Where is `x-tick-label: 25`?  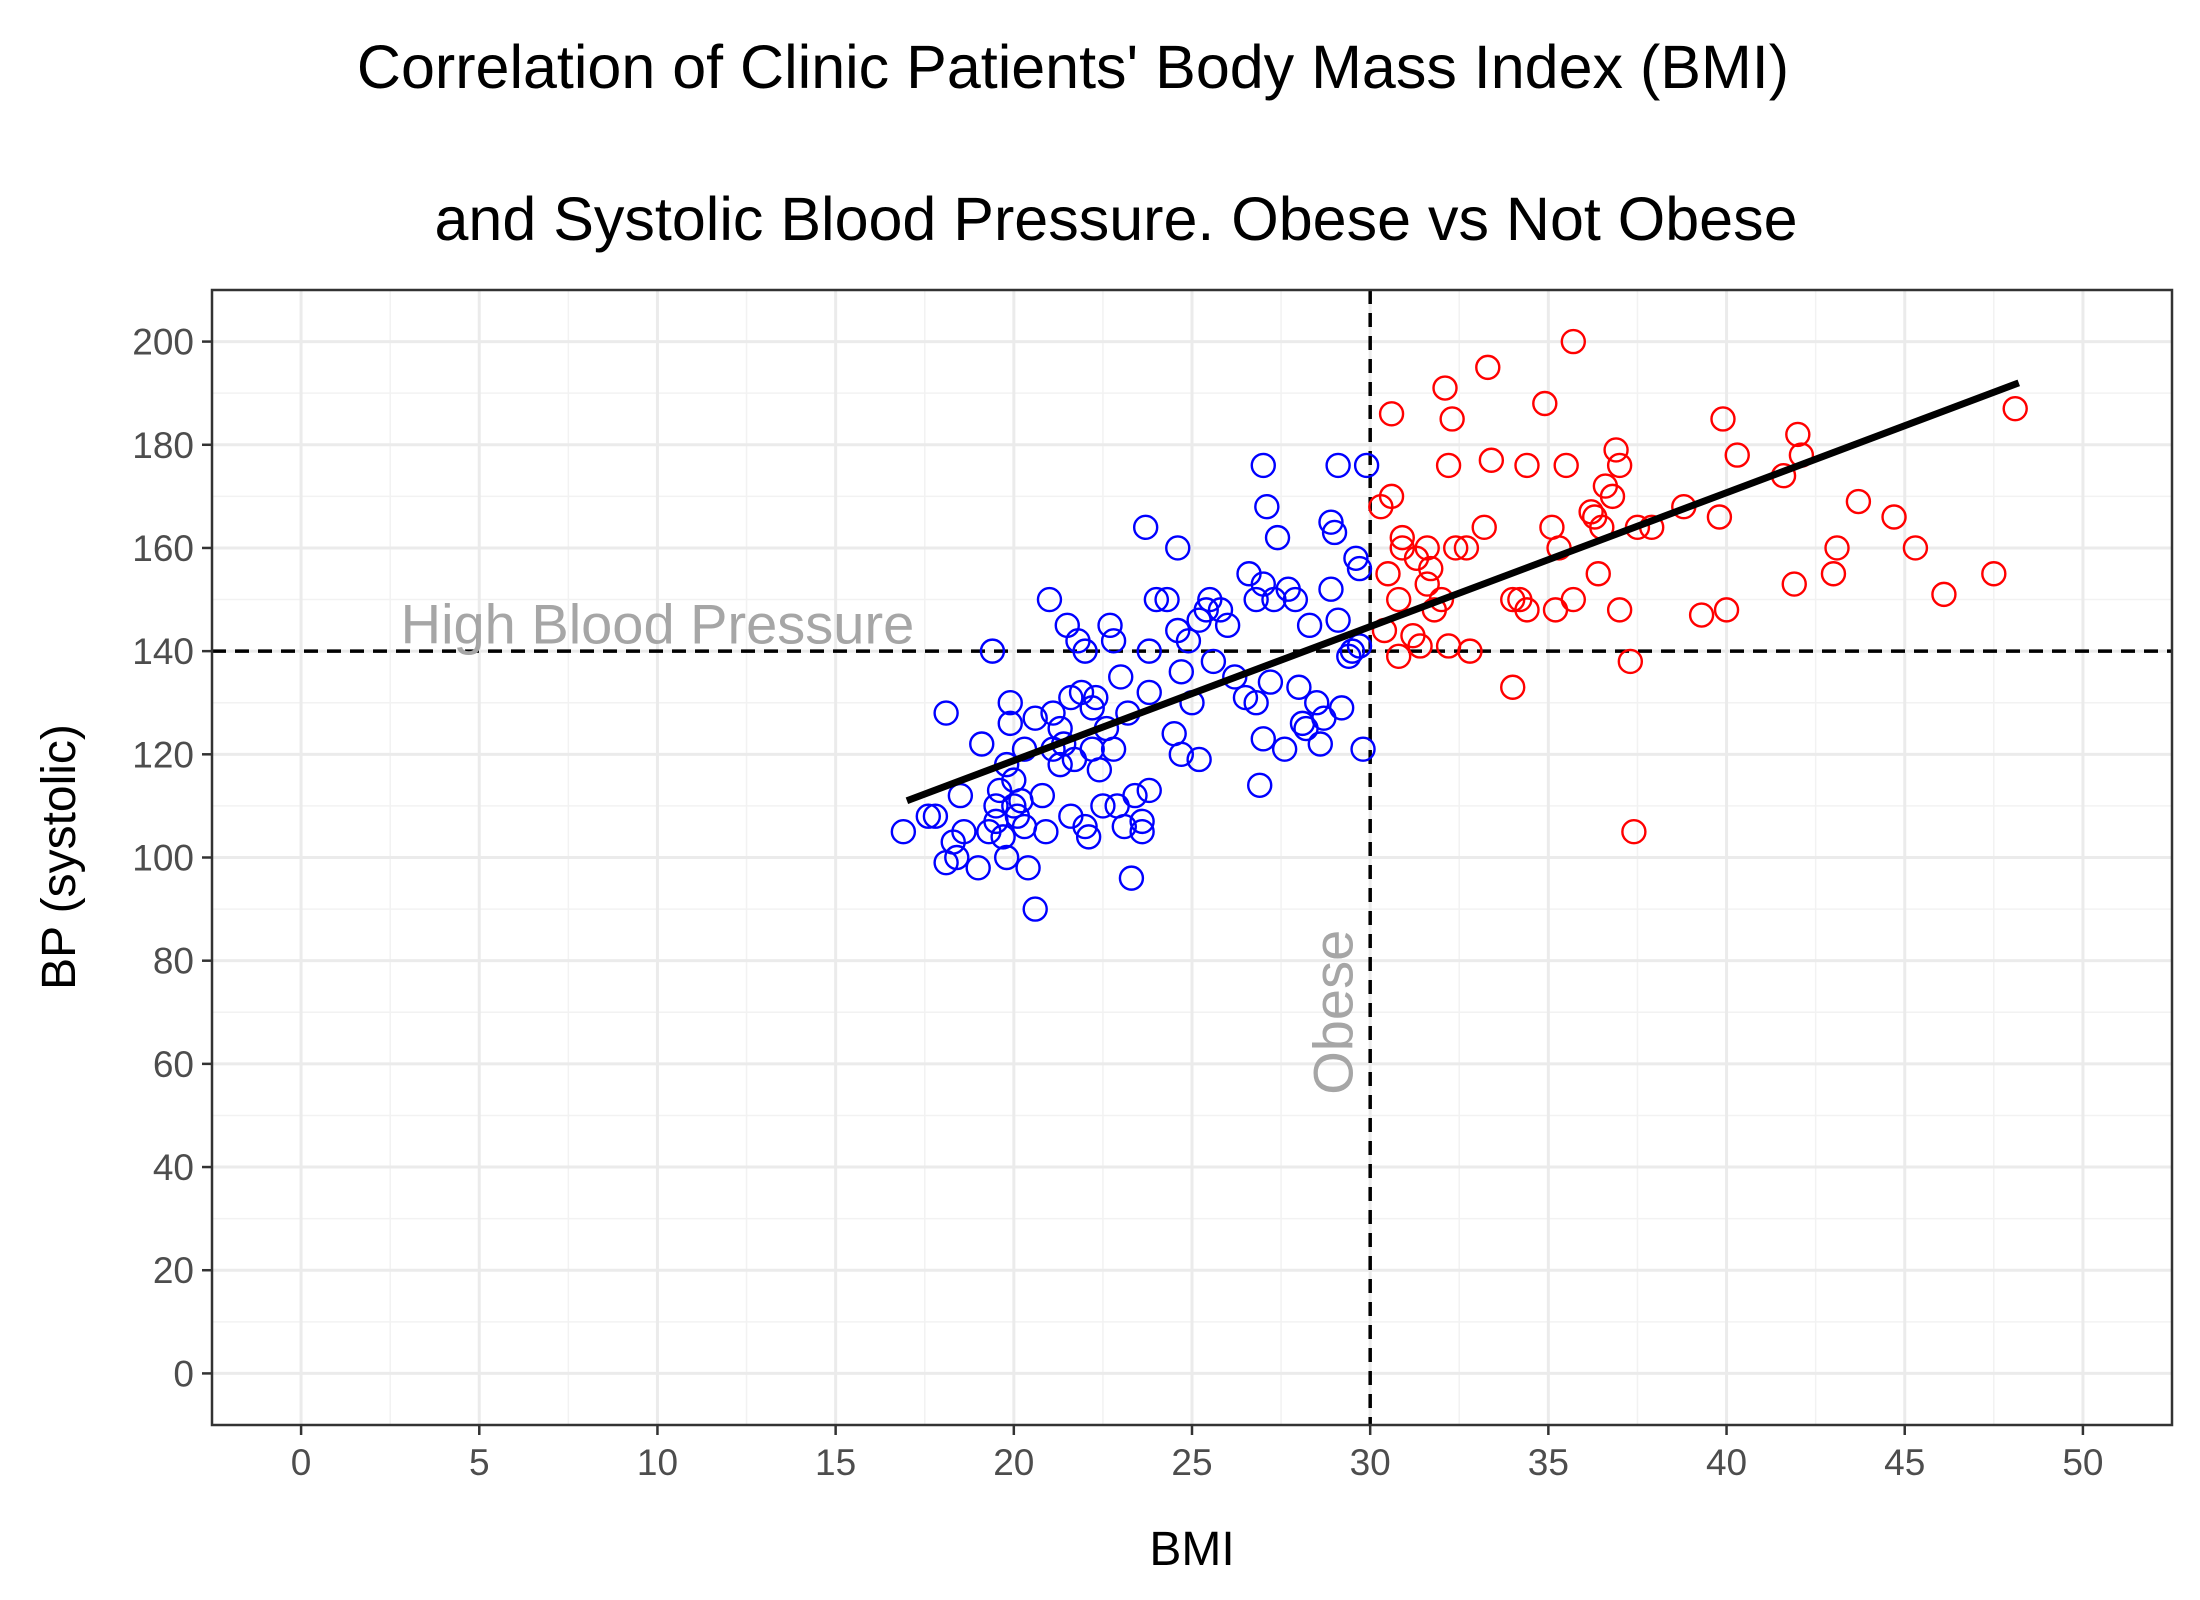 x-tick-label: 25 is located at coordinates (1191, 1462).